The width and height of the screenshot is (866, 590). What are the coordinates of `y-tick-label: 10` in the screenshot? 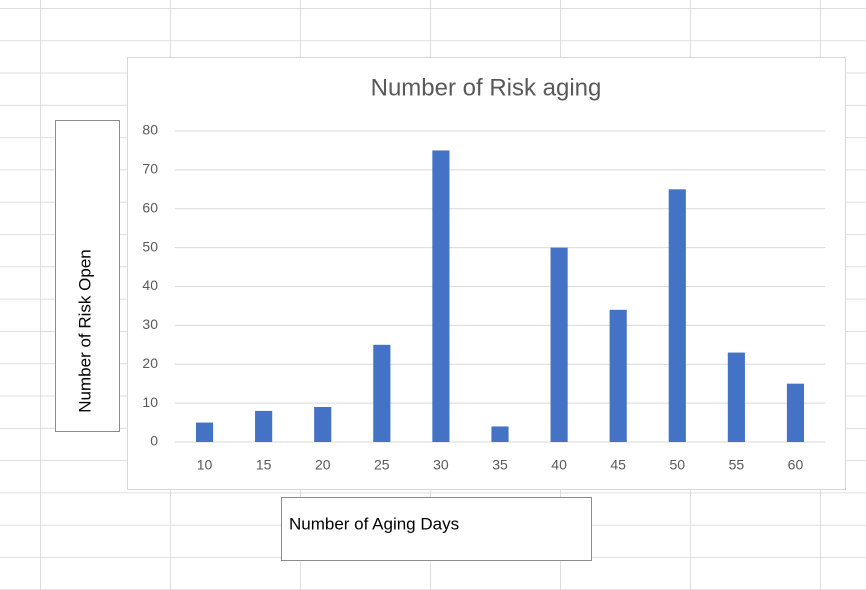 It's located at (150, 402).